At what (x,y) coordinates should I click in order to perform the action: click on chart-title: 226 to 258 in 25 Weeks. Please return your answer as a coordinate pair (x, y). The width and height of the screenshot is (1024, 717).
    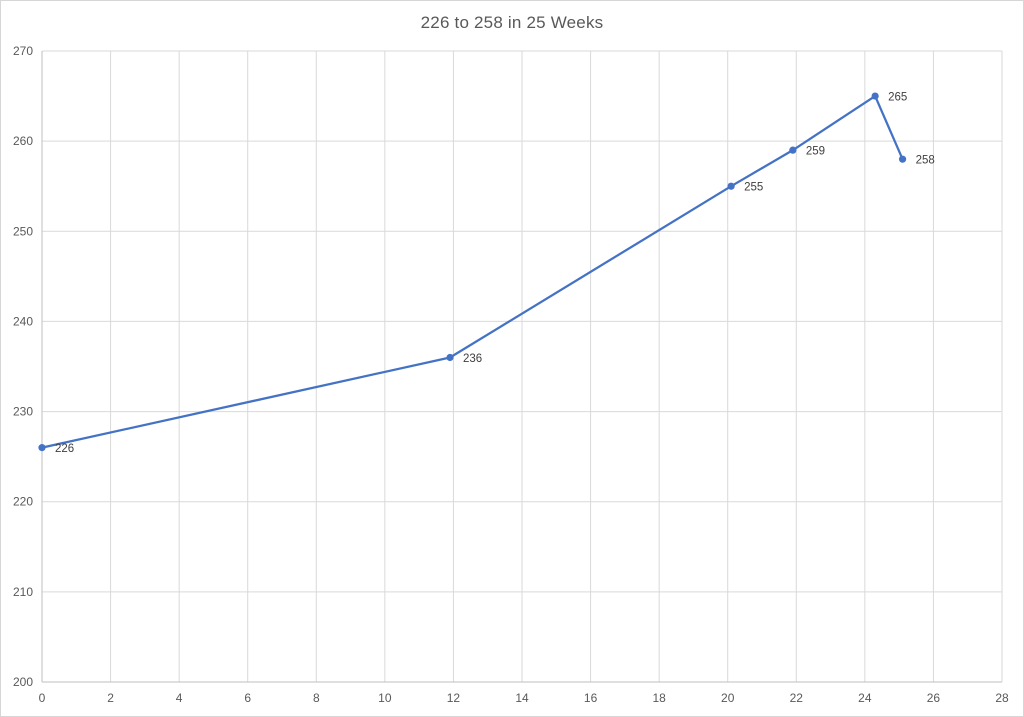
    Looking at the image, I should click on (512, 22).